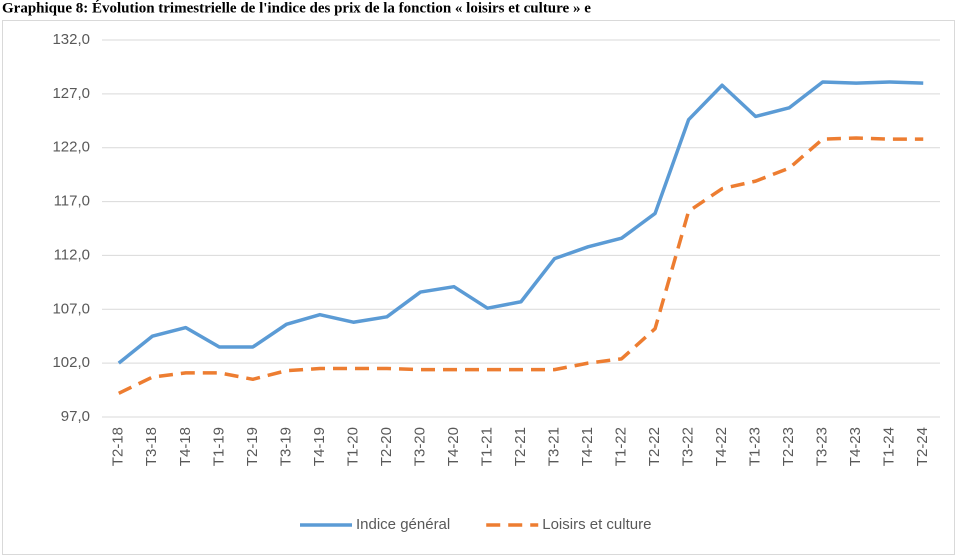 The image size is (957, 556). What do you see at coordinates (922, 446) in the screenshot?
I see `x-tick-label: T2-24` at bounding box center [922, 446].